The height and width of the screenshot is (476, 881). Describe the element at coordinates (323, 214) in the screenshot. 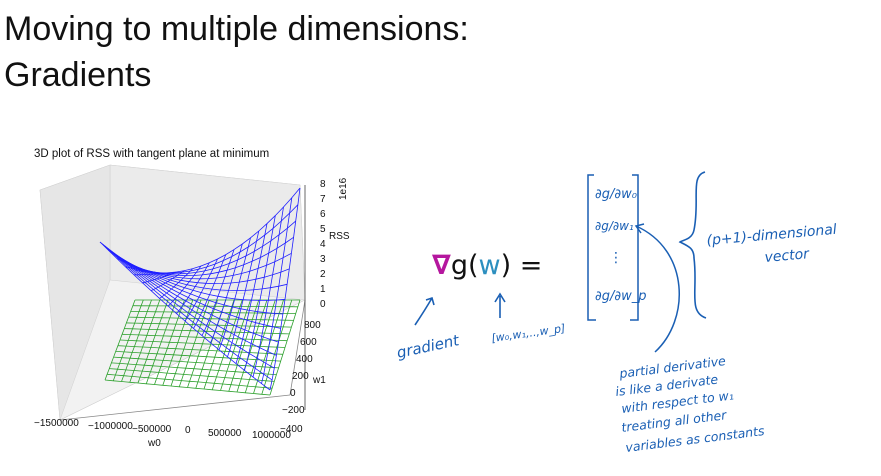

I see `z-tick: 6` at that location.